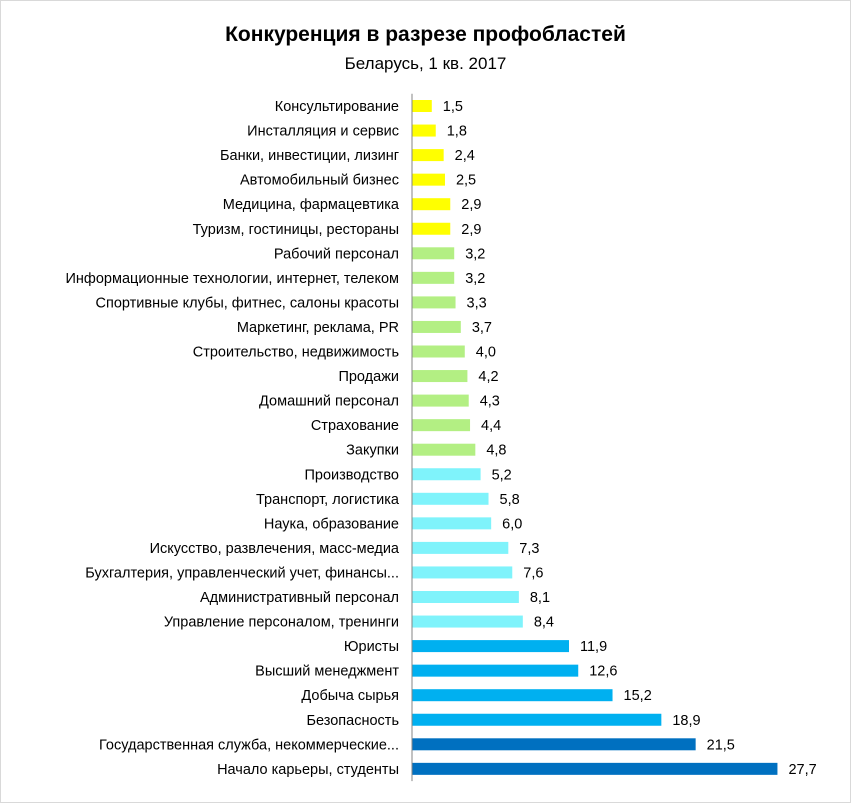  I want to click on data-label: 2,5, so click(466, 181).